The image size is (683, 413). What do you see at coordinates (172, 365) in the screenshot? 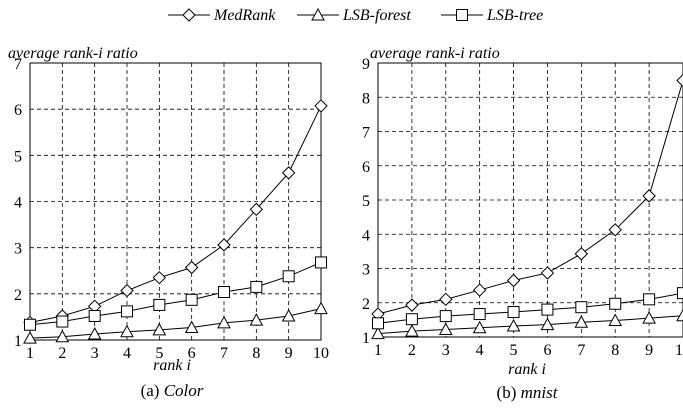
I see `x-axis-label-a: rank i` at bounding box center [172, 365].